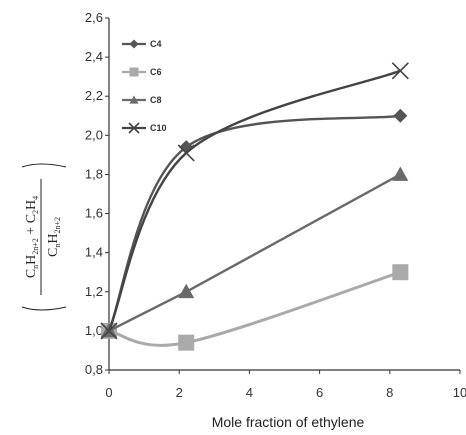  I want to click on legend-label: C8, so click(156, 100).